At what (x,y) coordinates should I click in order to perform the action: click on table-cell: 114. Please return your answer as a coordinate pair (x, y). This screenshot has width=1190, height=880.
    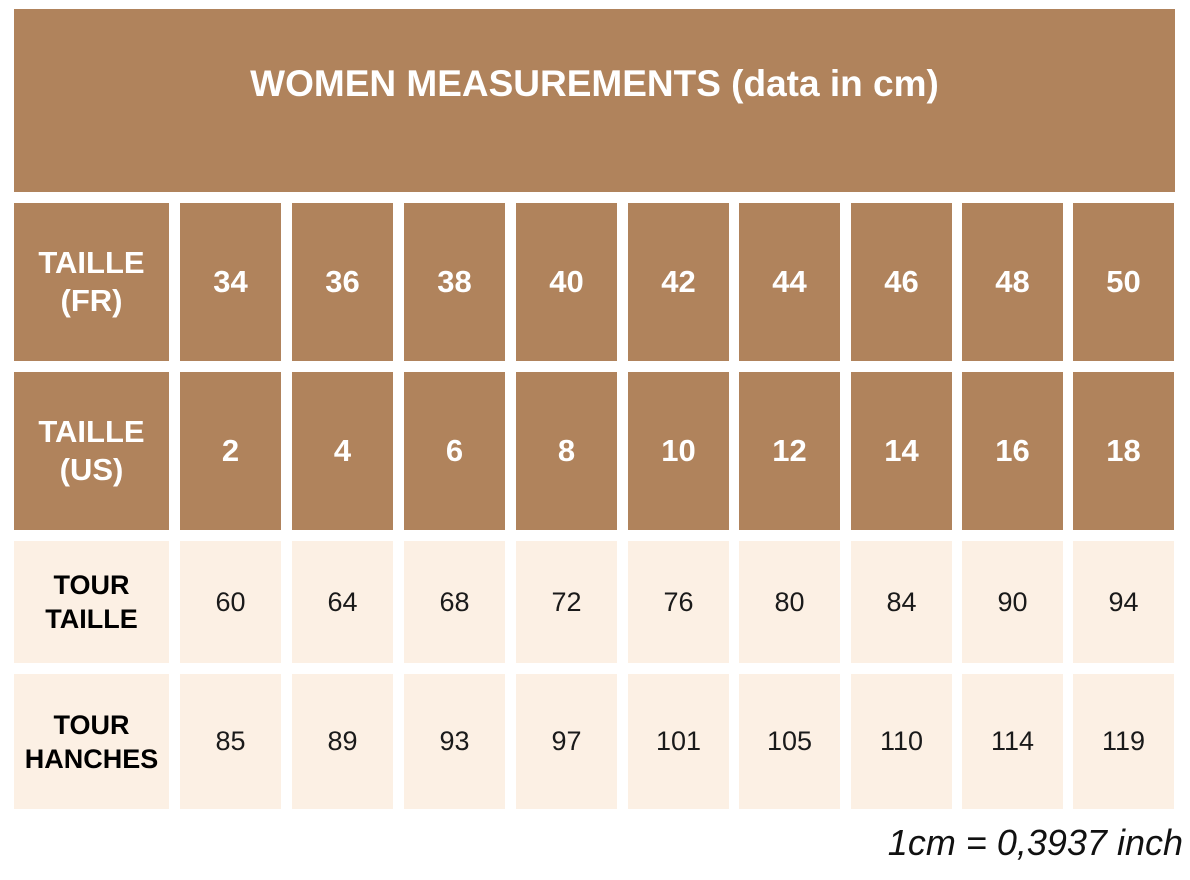
    Looking at the image, I should click on (1012, 741).